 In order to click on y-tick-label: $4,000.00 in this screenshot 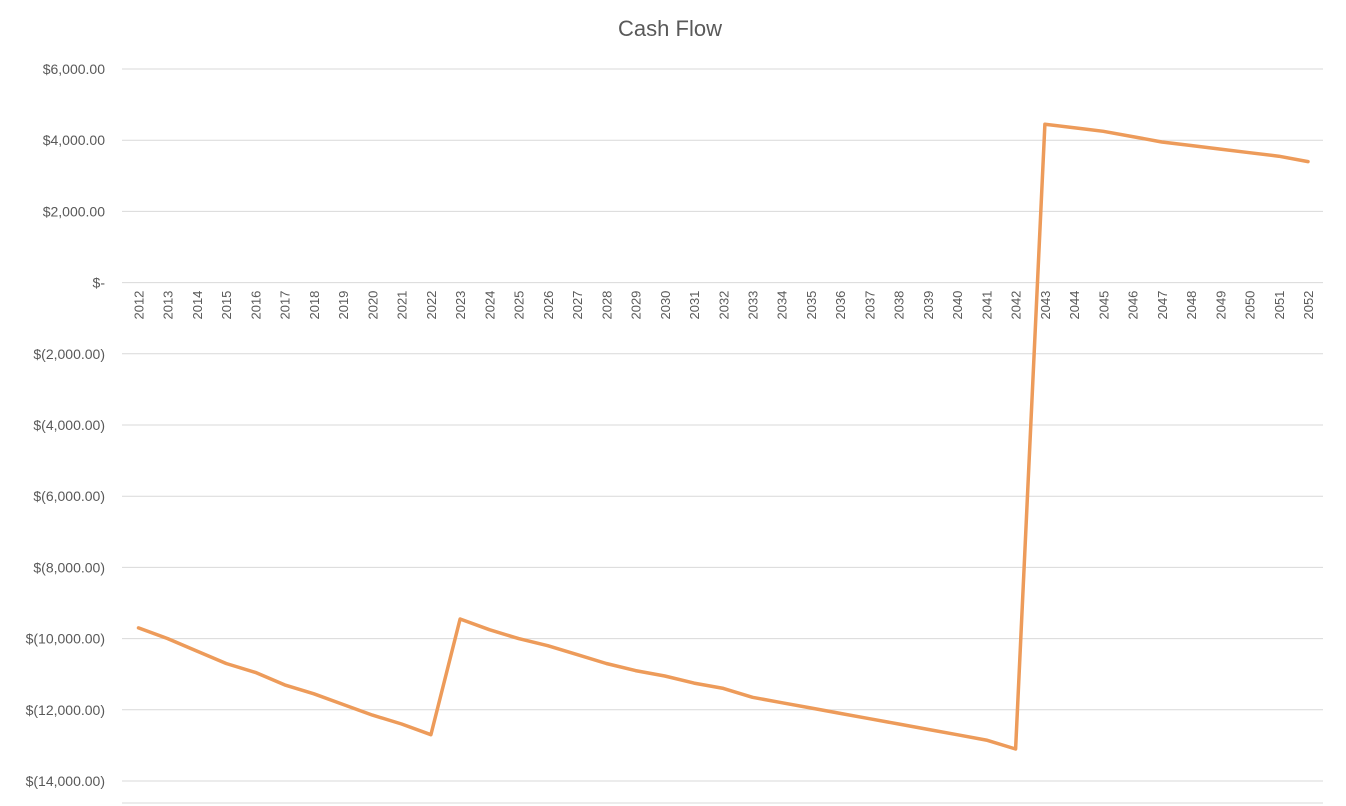, I will do `click(74, 140)`.